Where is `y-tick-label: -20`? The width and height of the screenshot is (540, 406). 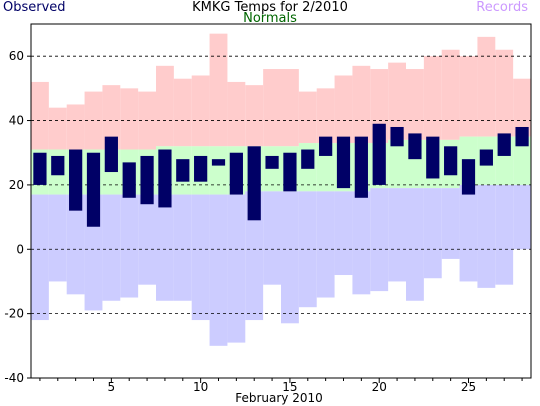 y-tick-label: -20 is located at coordinates (14, 314).